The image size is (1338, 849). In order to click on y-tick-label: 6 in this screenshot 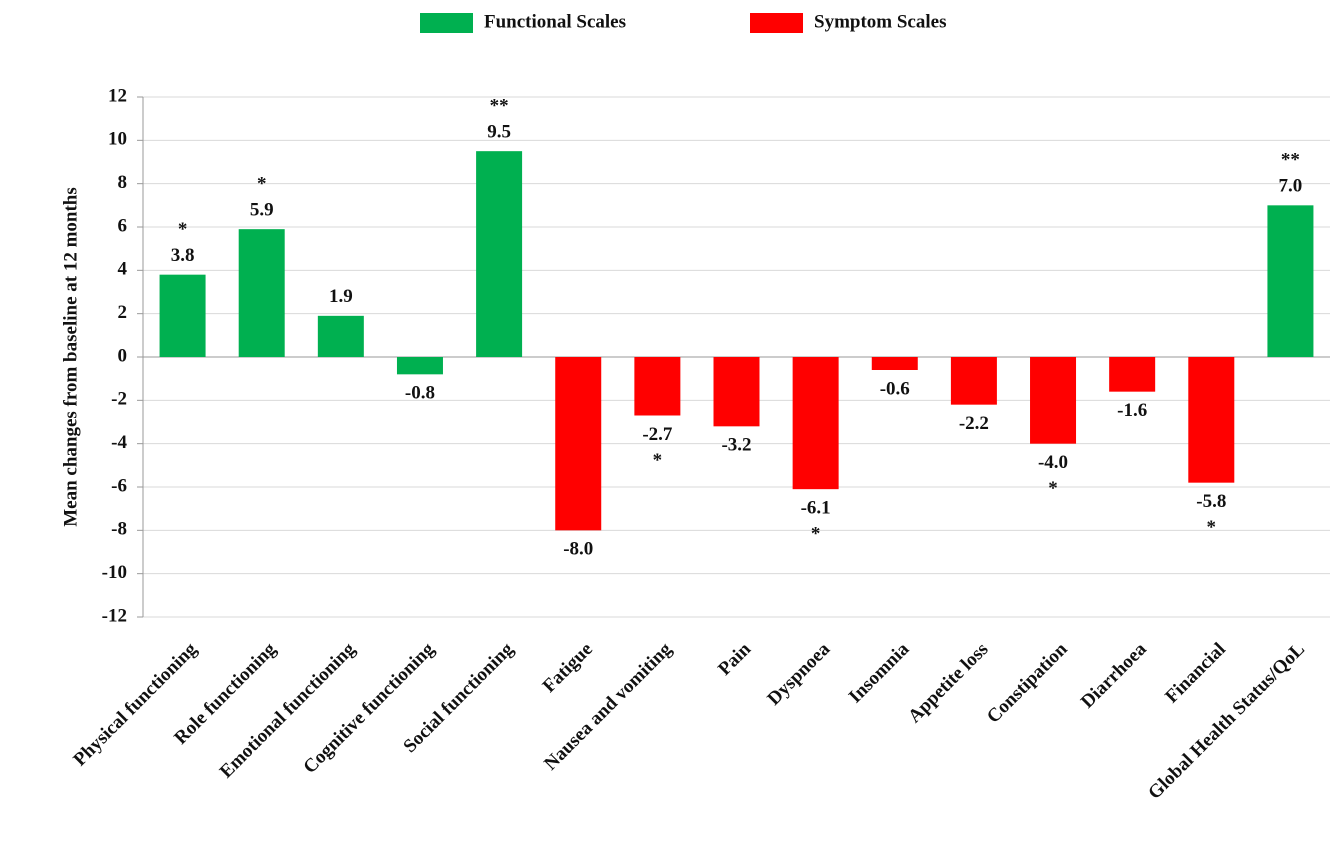, I will do `click(123, 225)`.